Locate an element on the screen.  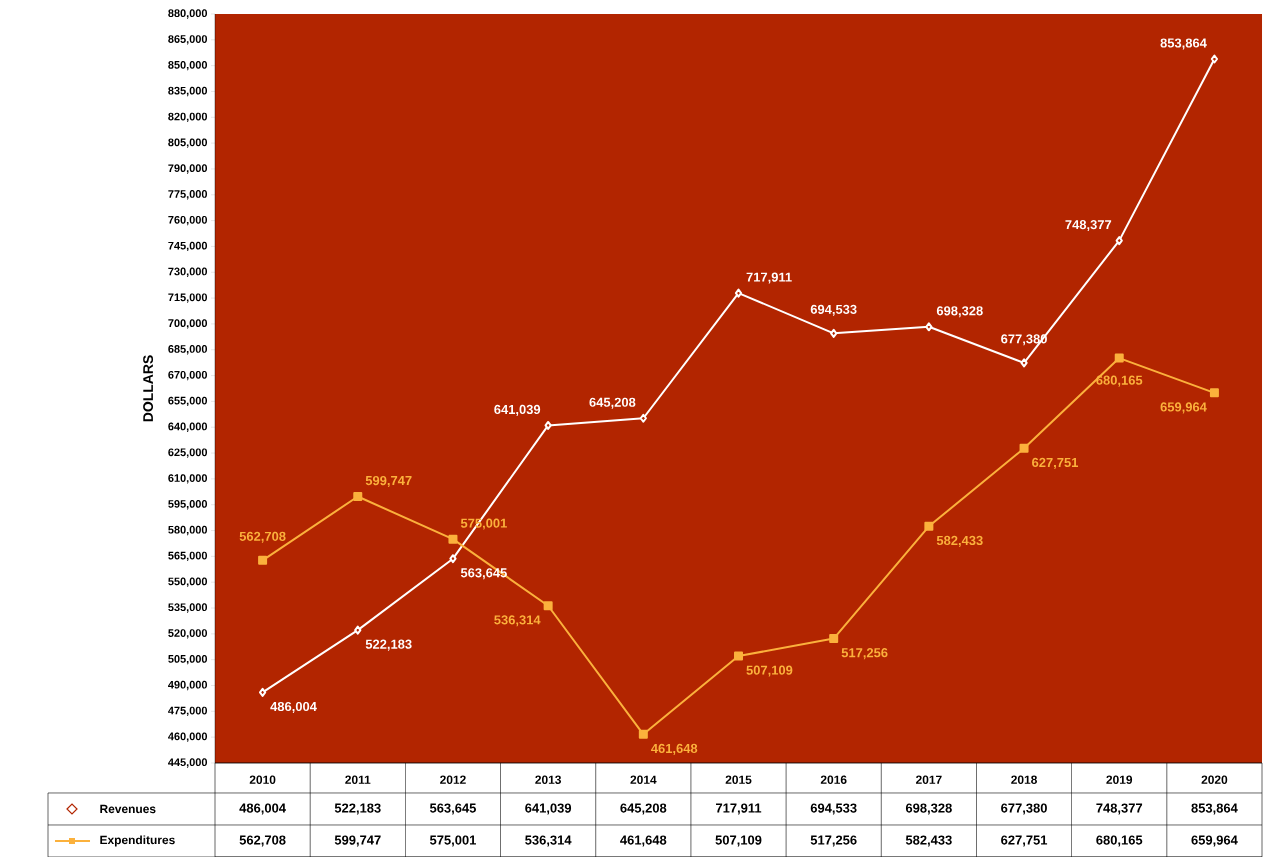
x-tick-label: 2017 is located at coordinates (929, 779).